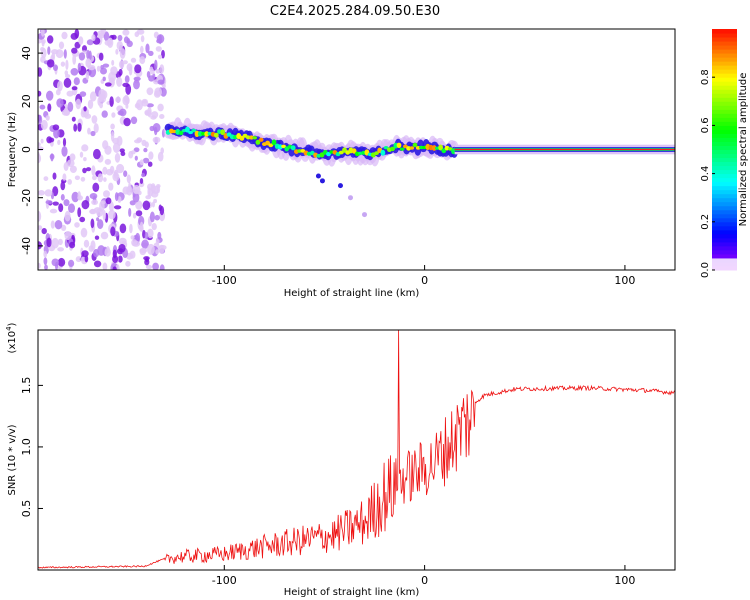 This screenshot has height=600, width=750. Describe the element at coordinates (12, 150) in the screenshot. I see `y-axis-label: Frequency (Hz)` at that location.